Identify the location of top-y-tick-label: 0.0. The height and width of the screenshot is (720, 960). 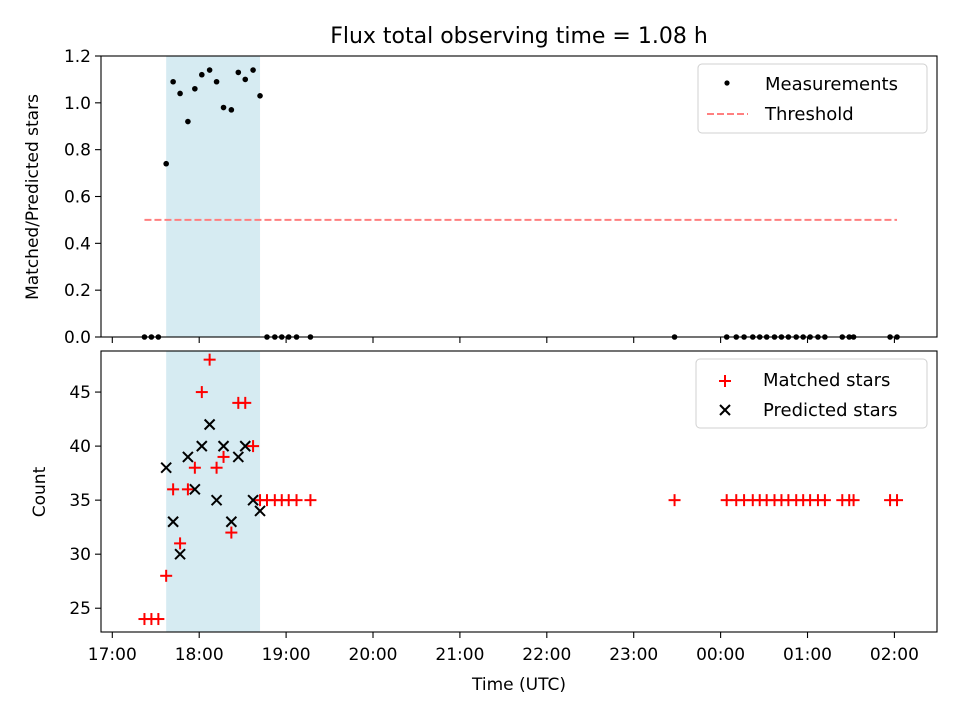
(77, 338).